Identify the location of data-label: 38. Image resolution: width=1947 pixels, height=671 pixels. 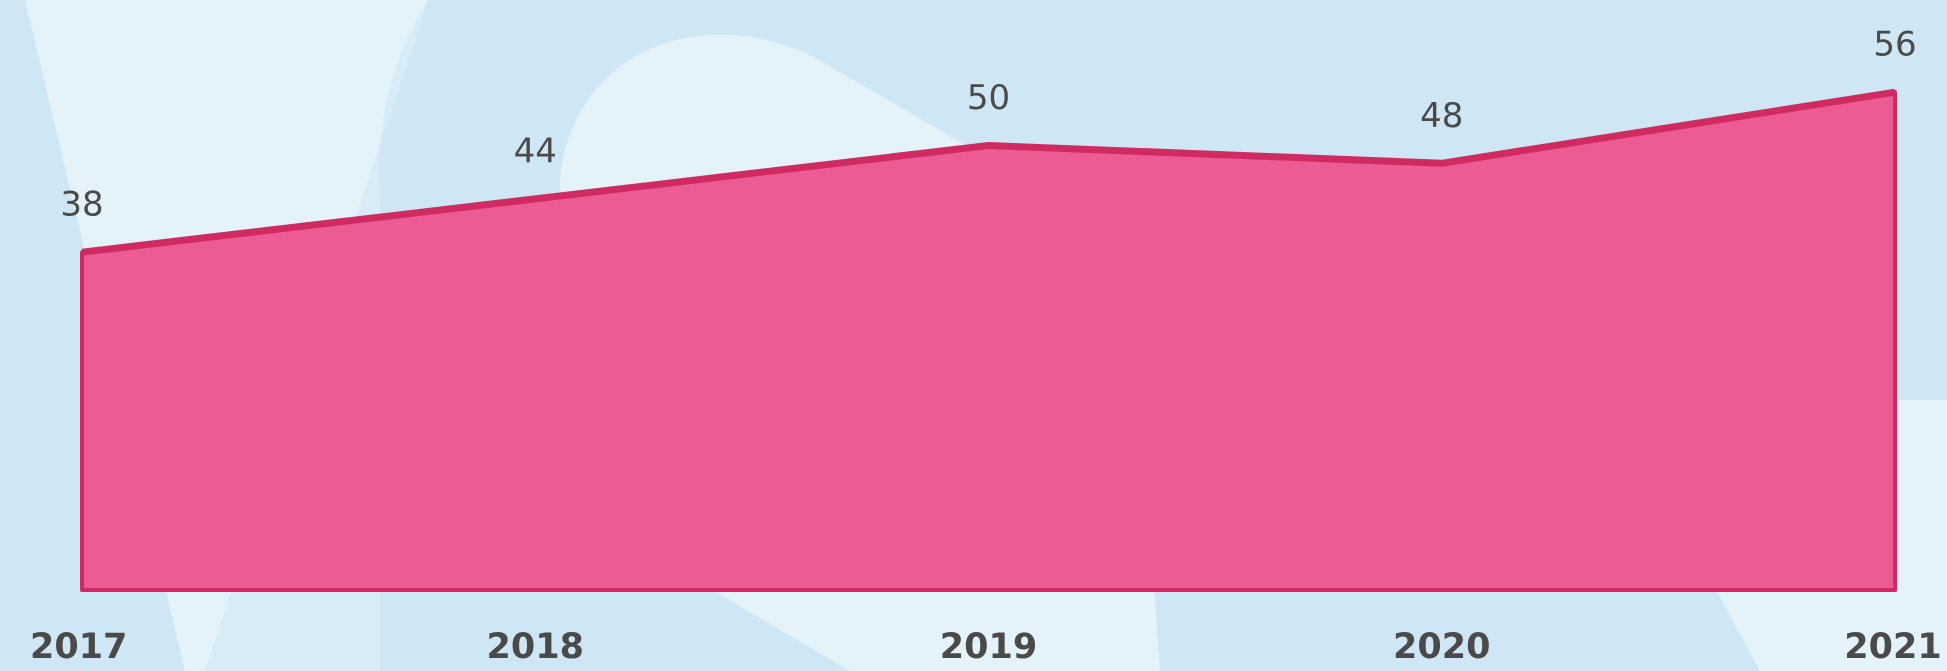
(81, 205).